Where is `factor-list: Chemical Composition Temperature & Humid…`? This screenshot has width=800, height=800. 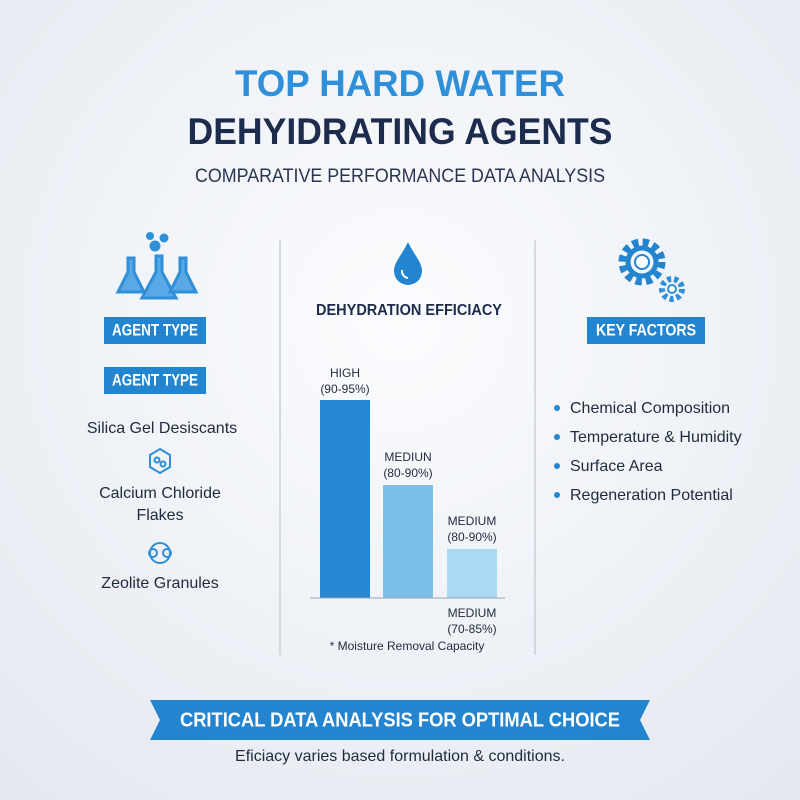 factor-list: Chemical Composition Temperature & Humid… is located at coordinates (648, 452).